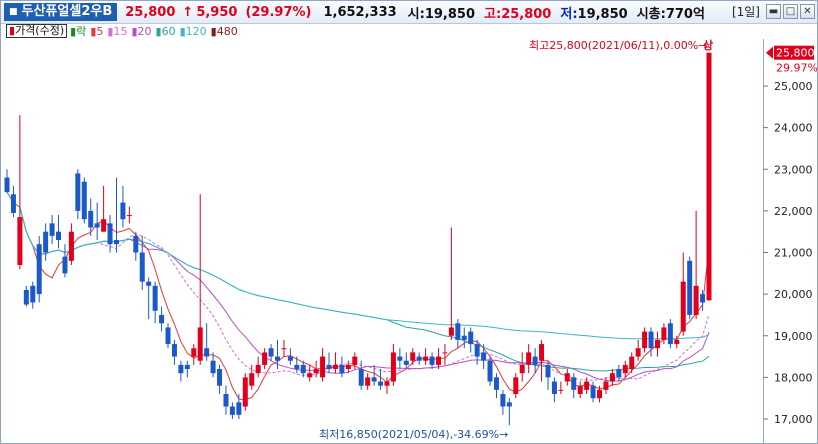 The width and height of the screenshot is (818, 444). I want to click on legend-price: ▮가격(수정), so click(37, 31).